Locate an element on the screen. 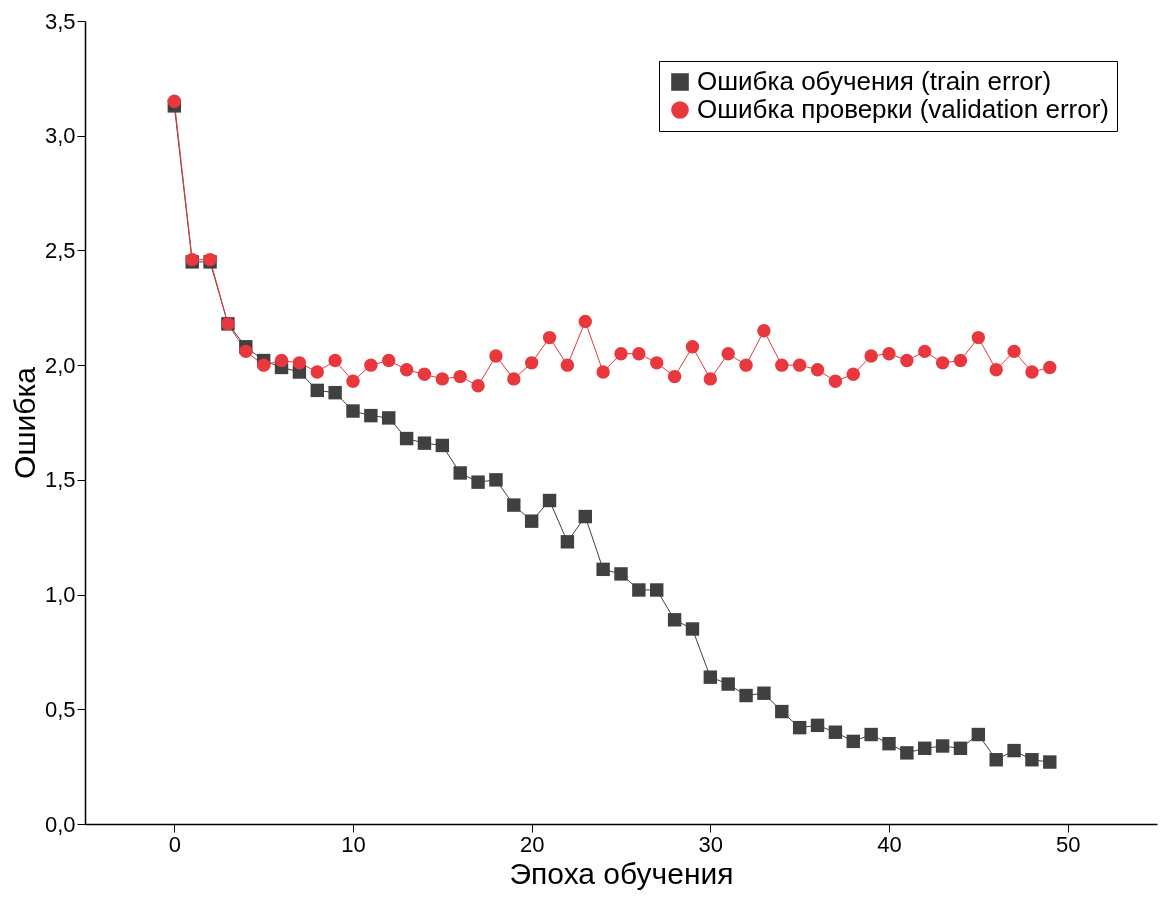 This screenshot has width=1167, height=899. x-tick-label: 10 is located at coordinates (353, 844).